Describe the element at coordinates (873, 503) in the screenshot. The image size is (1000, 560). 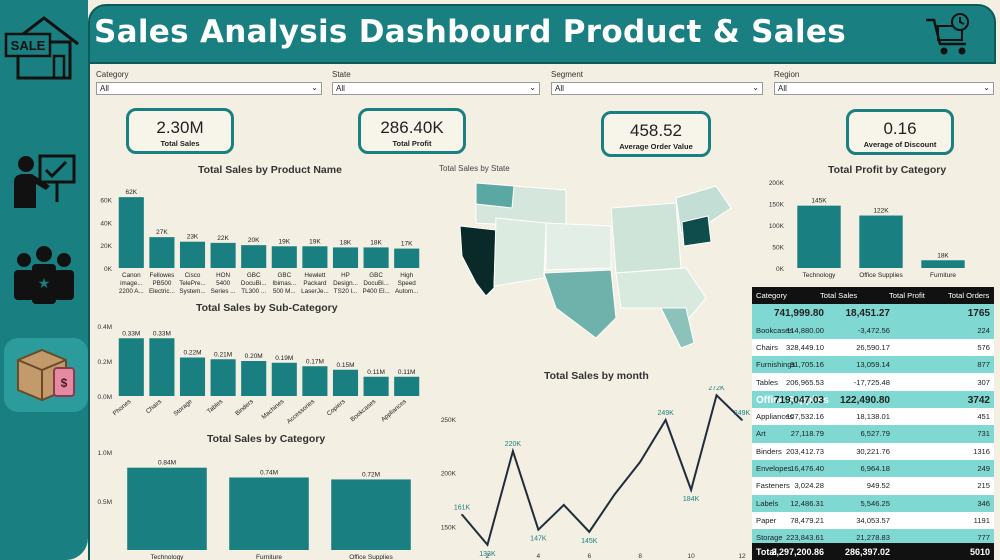
I see `table-row: Labels 12,486.31 5,546.25 346` at that location.